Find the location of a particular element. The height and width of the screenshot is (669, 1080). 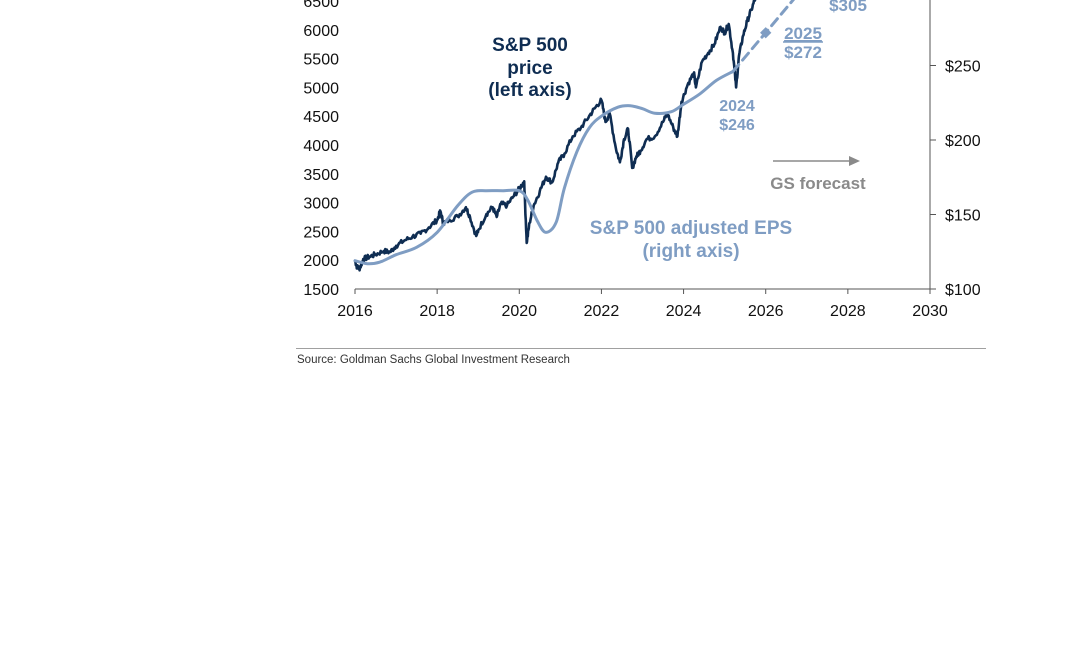

x-tick-label: 2026 is located at coordinates (766, 311).